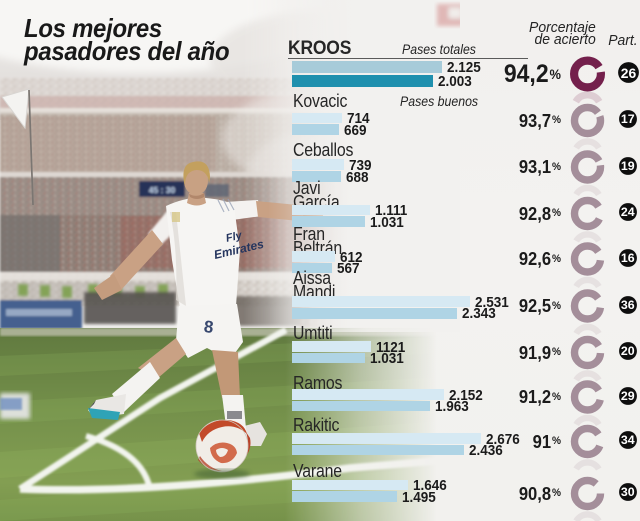 The width and height of the screenshot is (640, 521). Describe the element at coordinates (208, 327) in the screenshot. I see `svg-text: 8` at that location.